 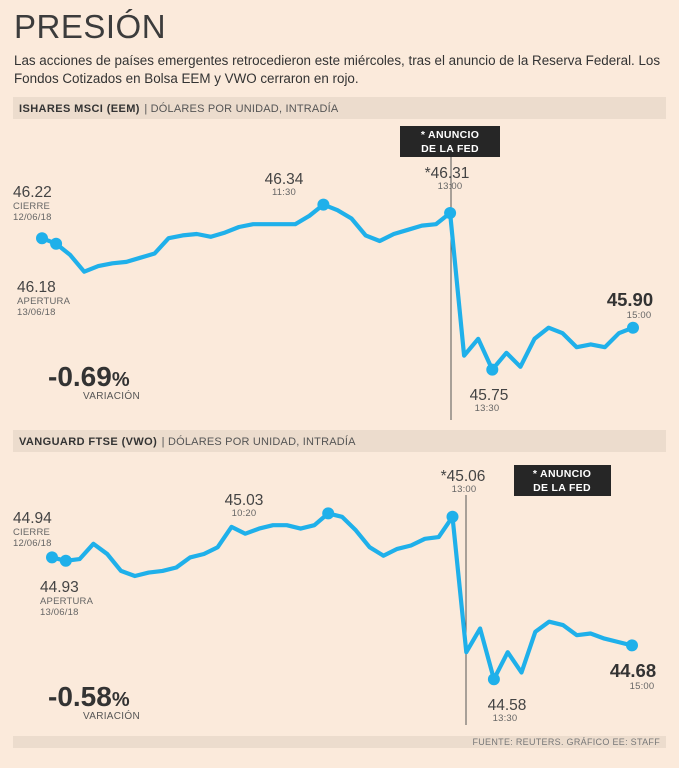 What do you see at coordinates (447, 173) in the screenshot?
I see `fed-value: *46.31` at bounding box center [447, 173].